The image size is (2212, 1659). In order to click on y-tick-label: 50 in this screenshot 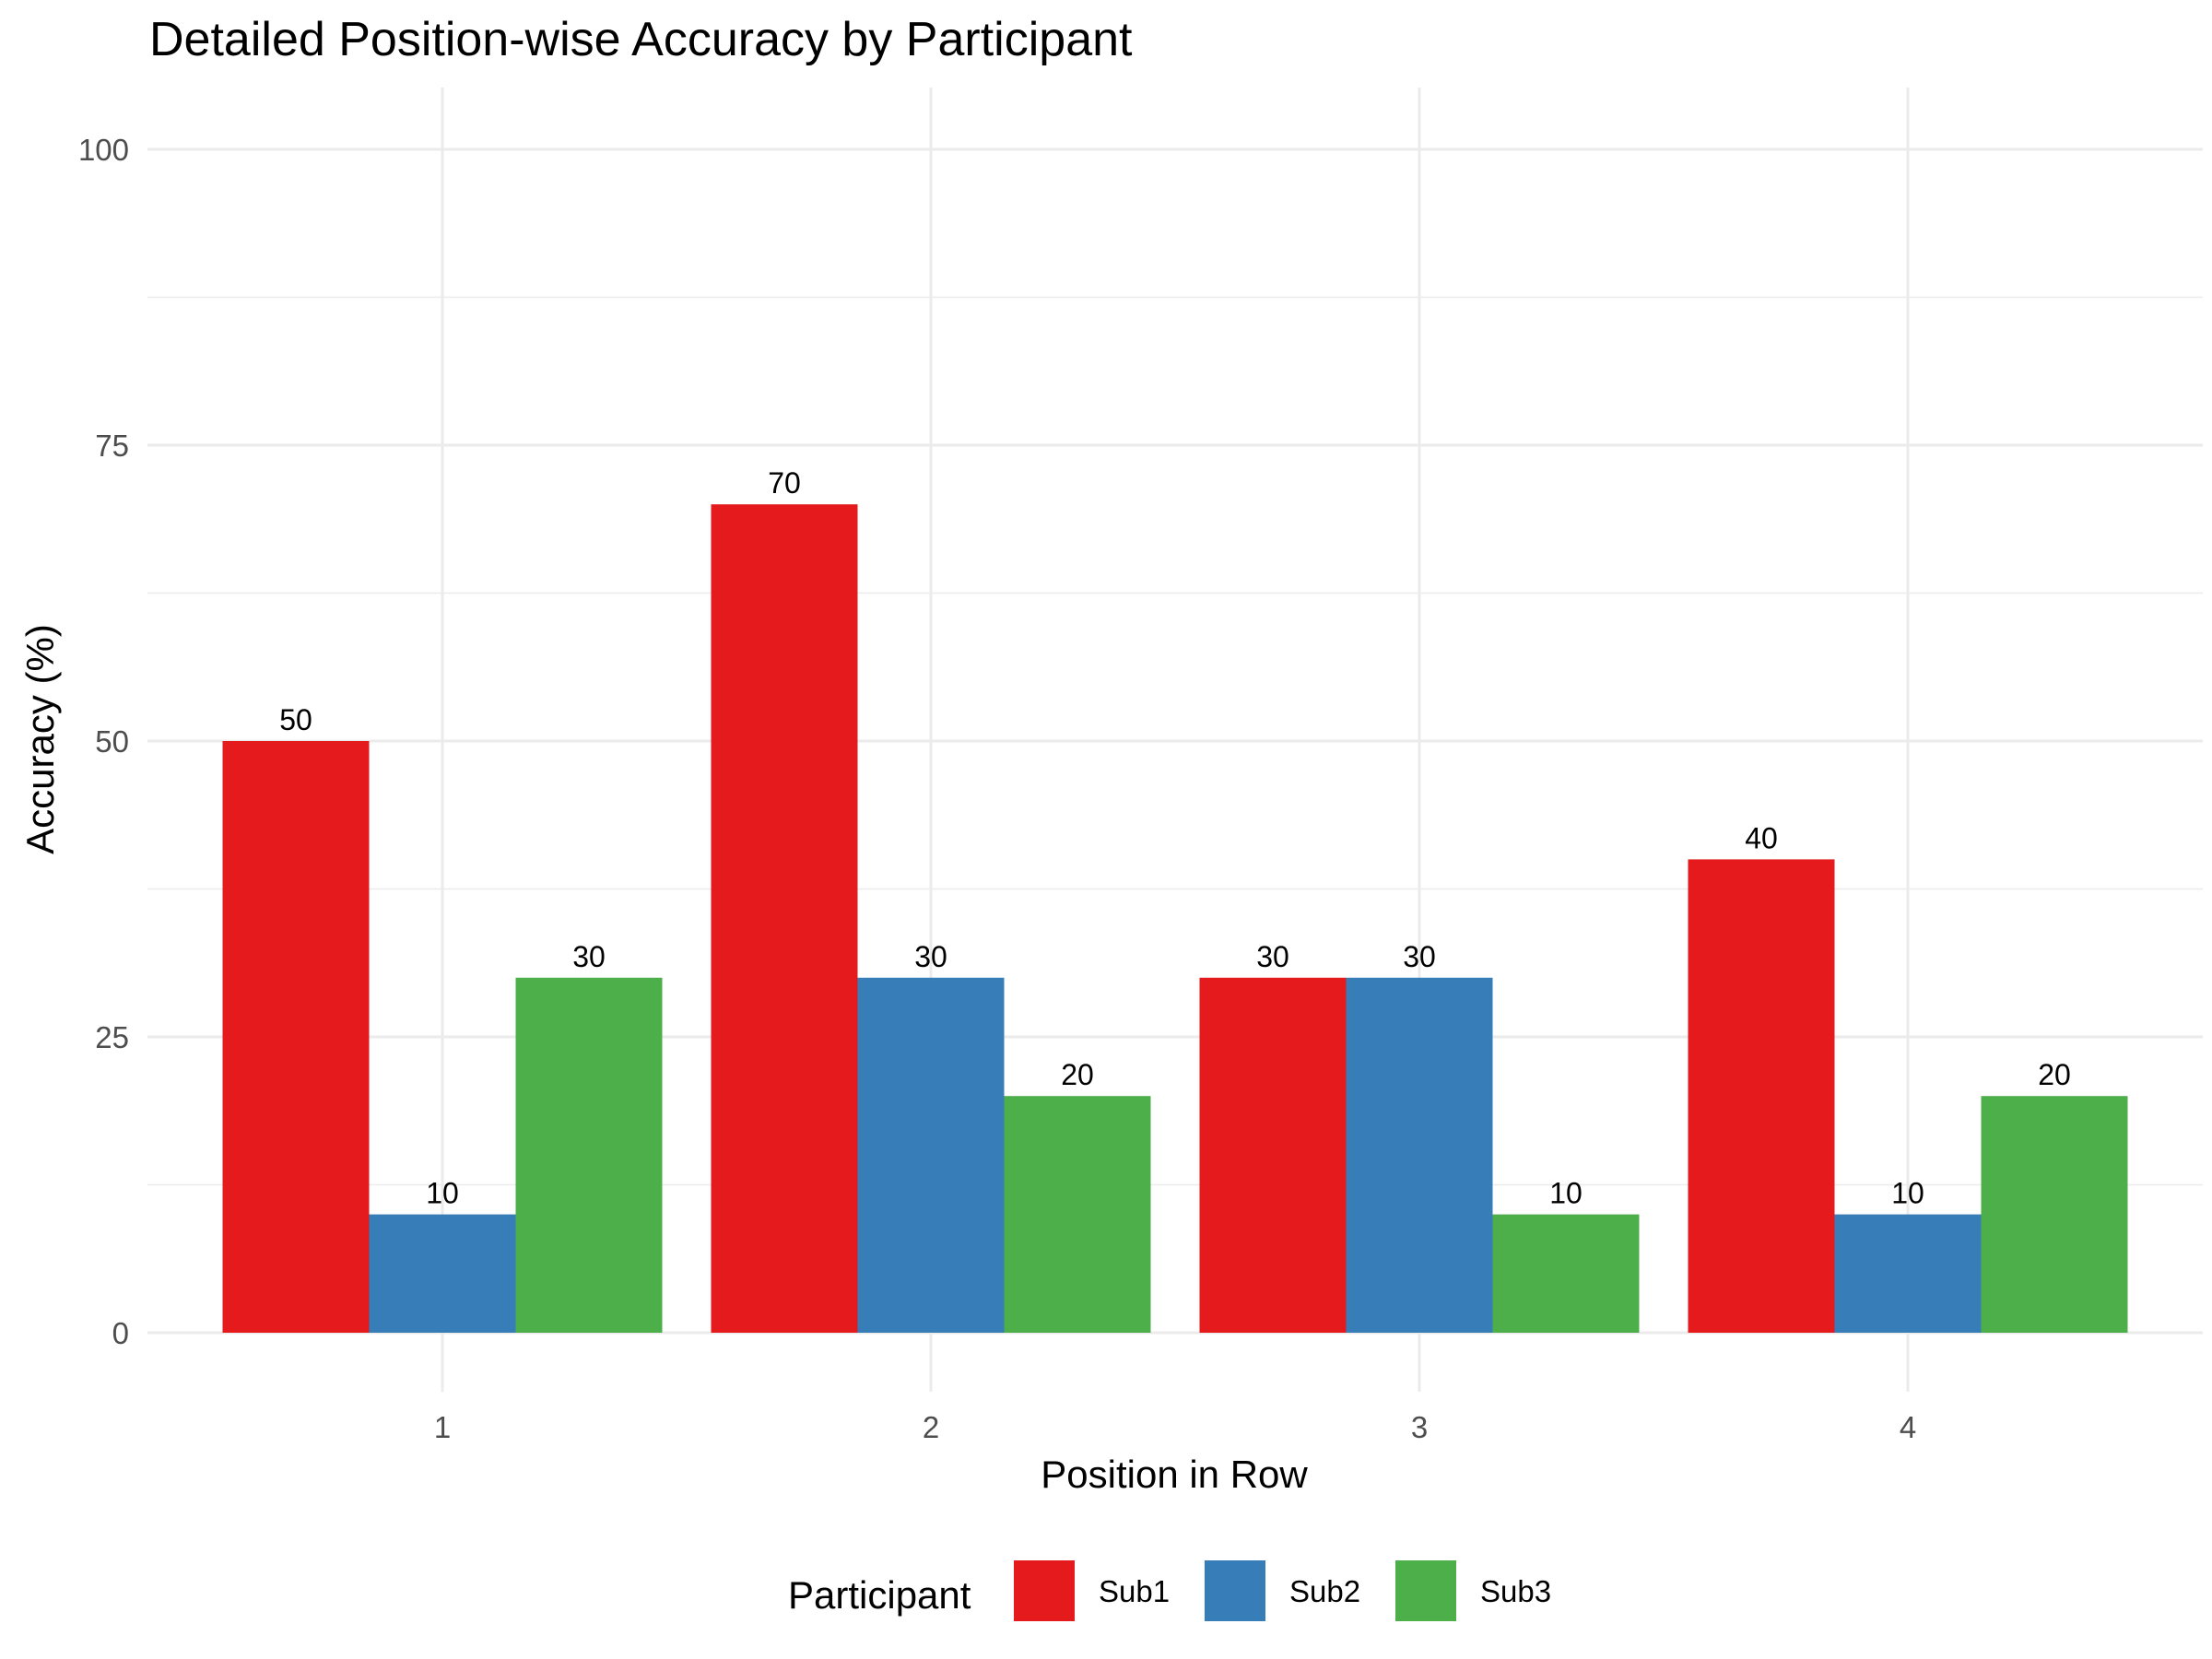, I will do `click(112, 741)`.